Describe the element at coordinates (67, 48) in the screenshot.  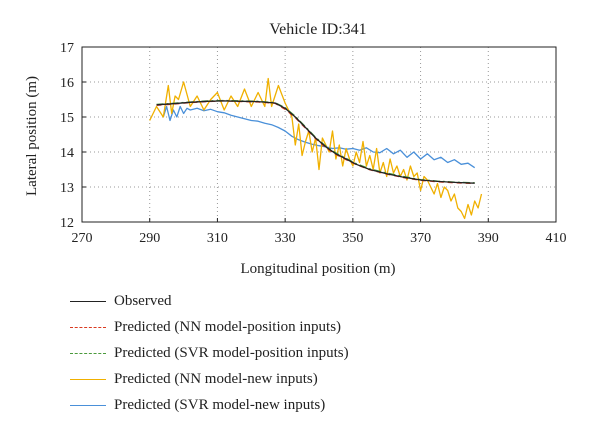
I see `y-tick-label: 17` at that location.